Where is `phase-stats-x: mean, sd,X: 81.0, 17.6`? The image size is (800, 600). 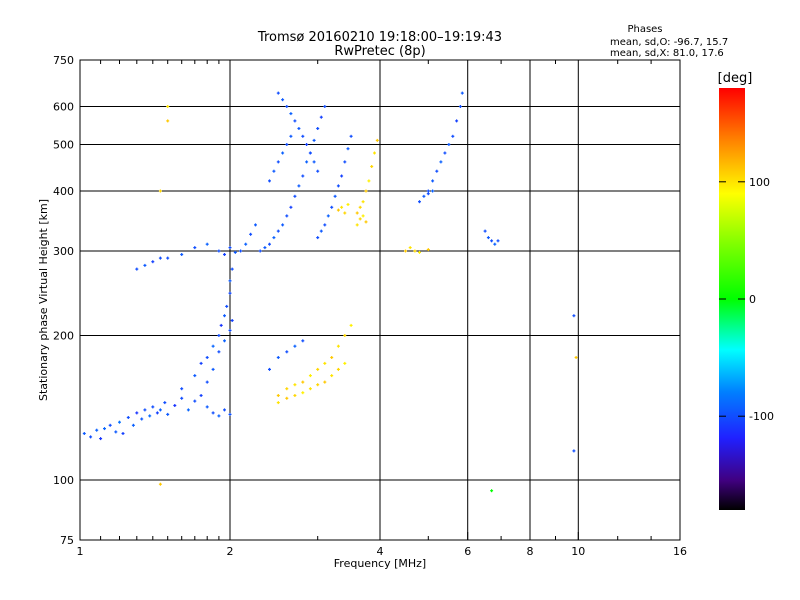 phase-stats-x: mean, sd,X: 81.0, 17.6 is located at coordinates (667, 53).